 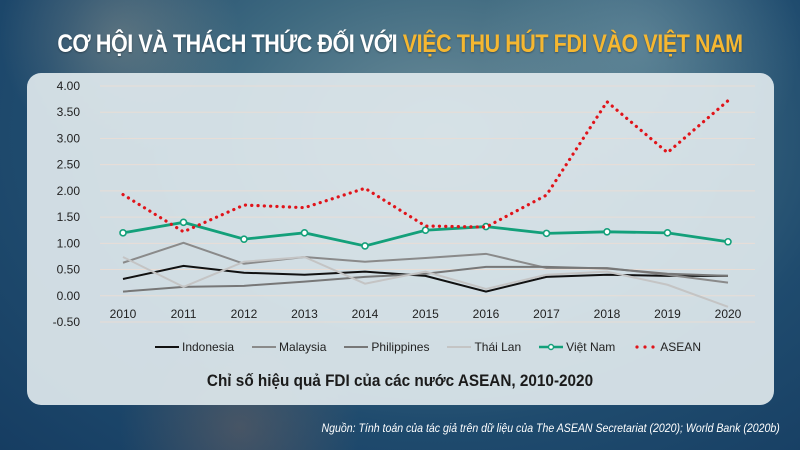 I want to click on x-tick-label: 2010, so click(x=123, y=314).